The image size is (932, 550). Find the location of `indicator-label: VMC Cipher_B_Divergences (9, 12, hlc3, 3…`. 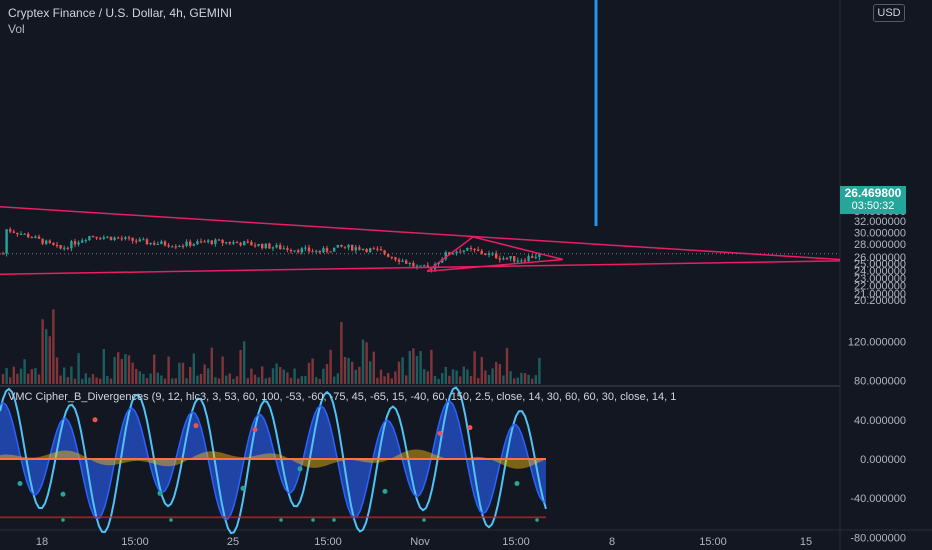

indicator-label: VMC Cipher_B_Divergences (9, 12, hlc3, 3… is located at coordinates (342, 397).